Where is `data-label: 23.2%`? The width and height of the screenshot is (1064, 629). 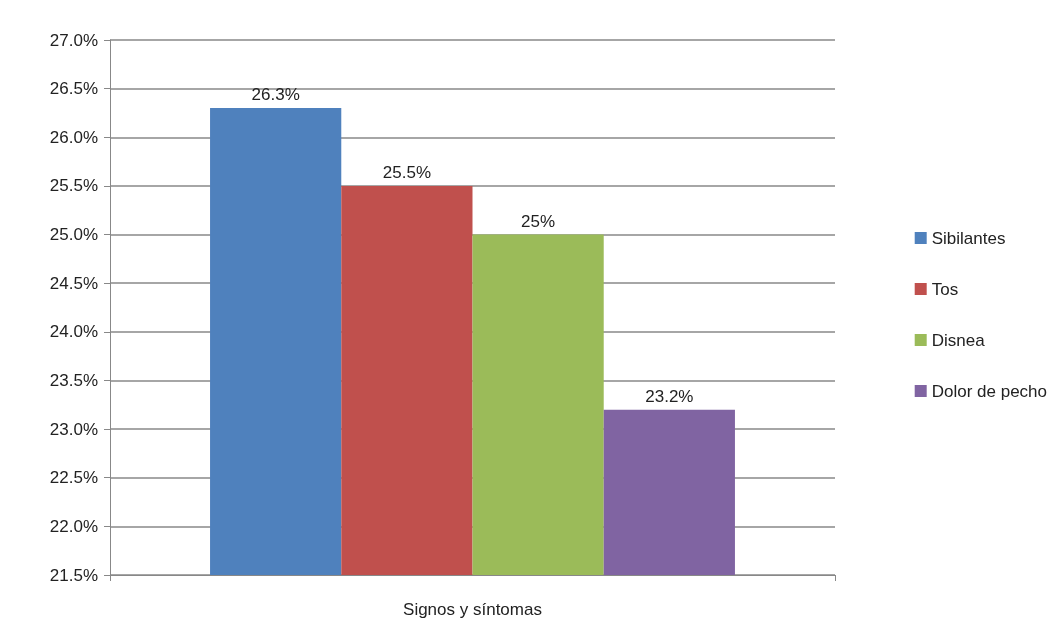
data-label: 23.2% is located at coordinates (669, 396).